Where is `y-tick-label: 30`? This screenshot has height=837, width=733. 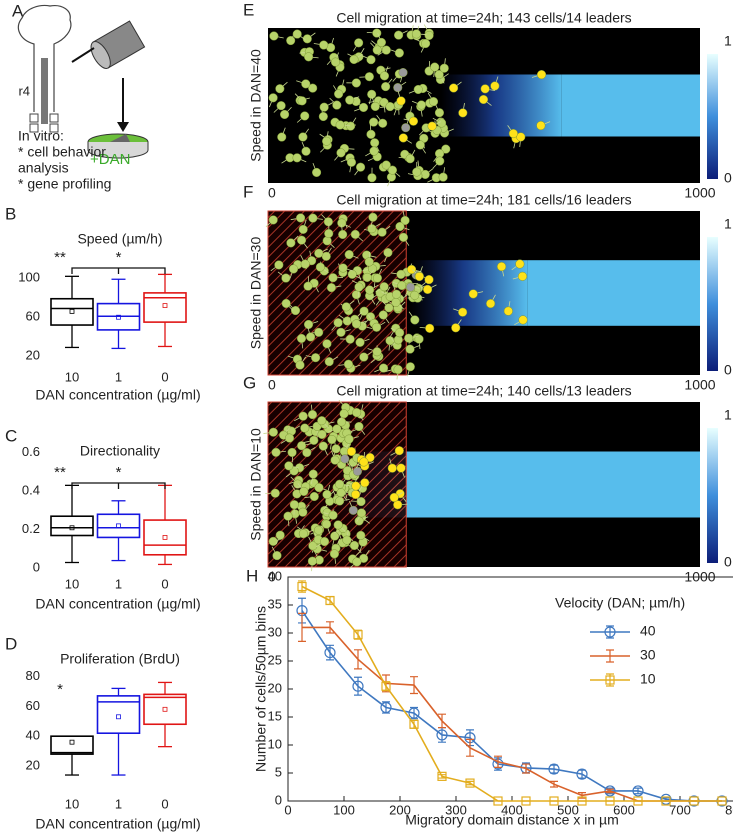 y-tick-label: 30 is located at coordinates (275, 631).